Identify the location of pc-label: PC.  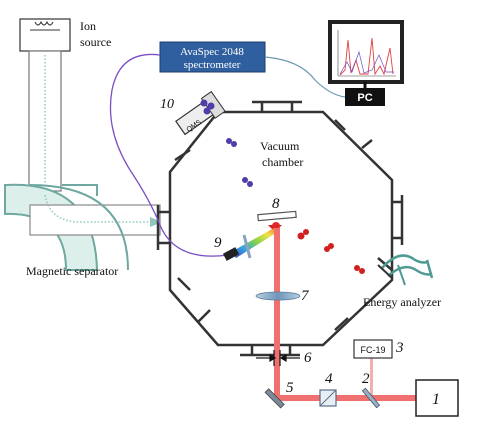
(364, 98).